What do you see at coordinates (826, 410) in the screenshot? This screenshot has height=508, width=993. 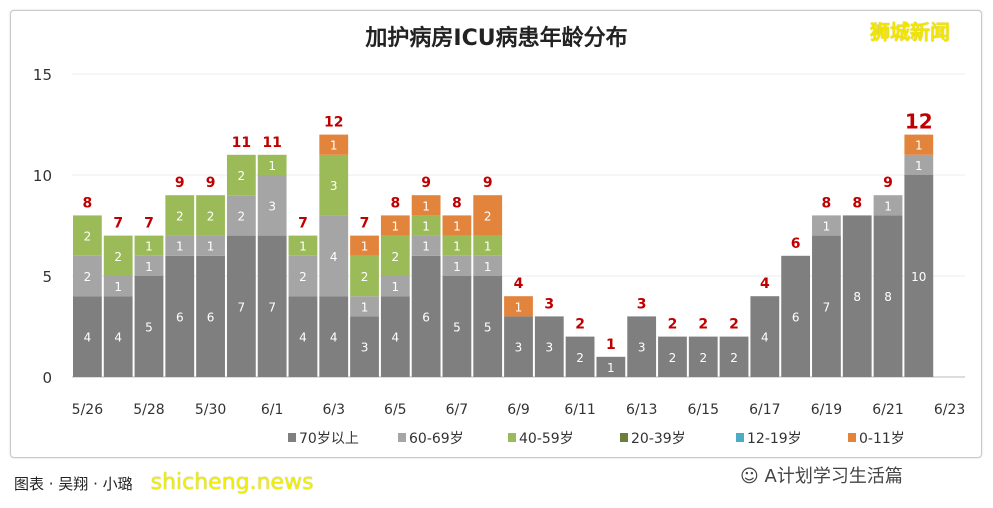 I see `x-tick-label: 6/19` at bounding box center [826, 410].